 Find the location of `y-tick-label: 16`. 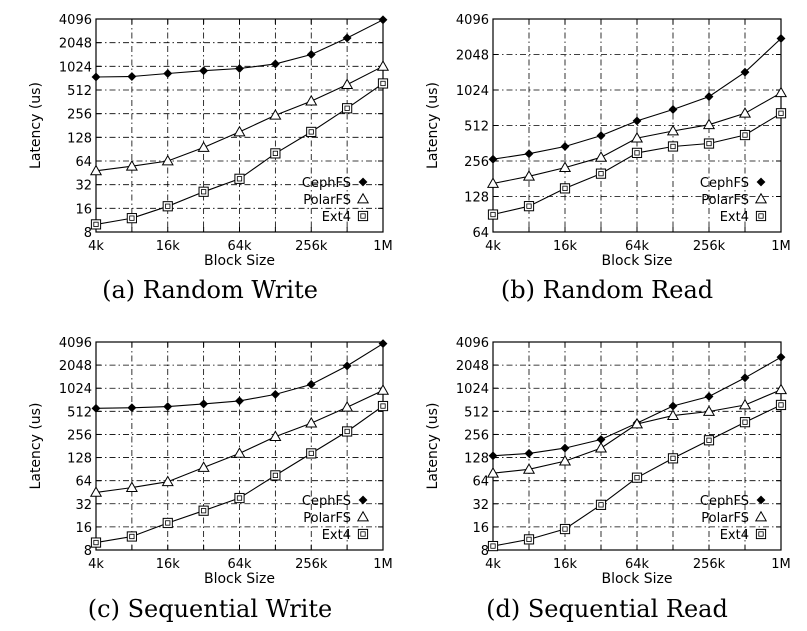

y-tick-label: 16 is located at coordinates (480, 528).